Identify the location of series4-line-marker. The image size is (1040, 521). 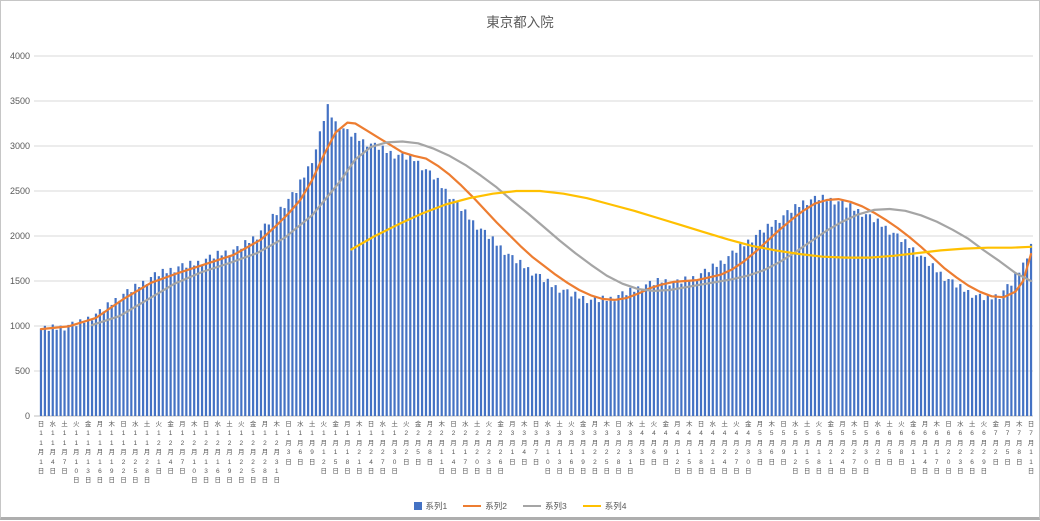
(591, 506).